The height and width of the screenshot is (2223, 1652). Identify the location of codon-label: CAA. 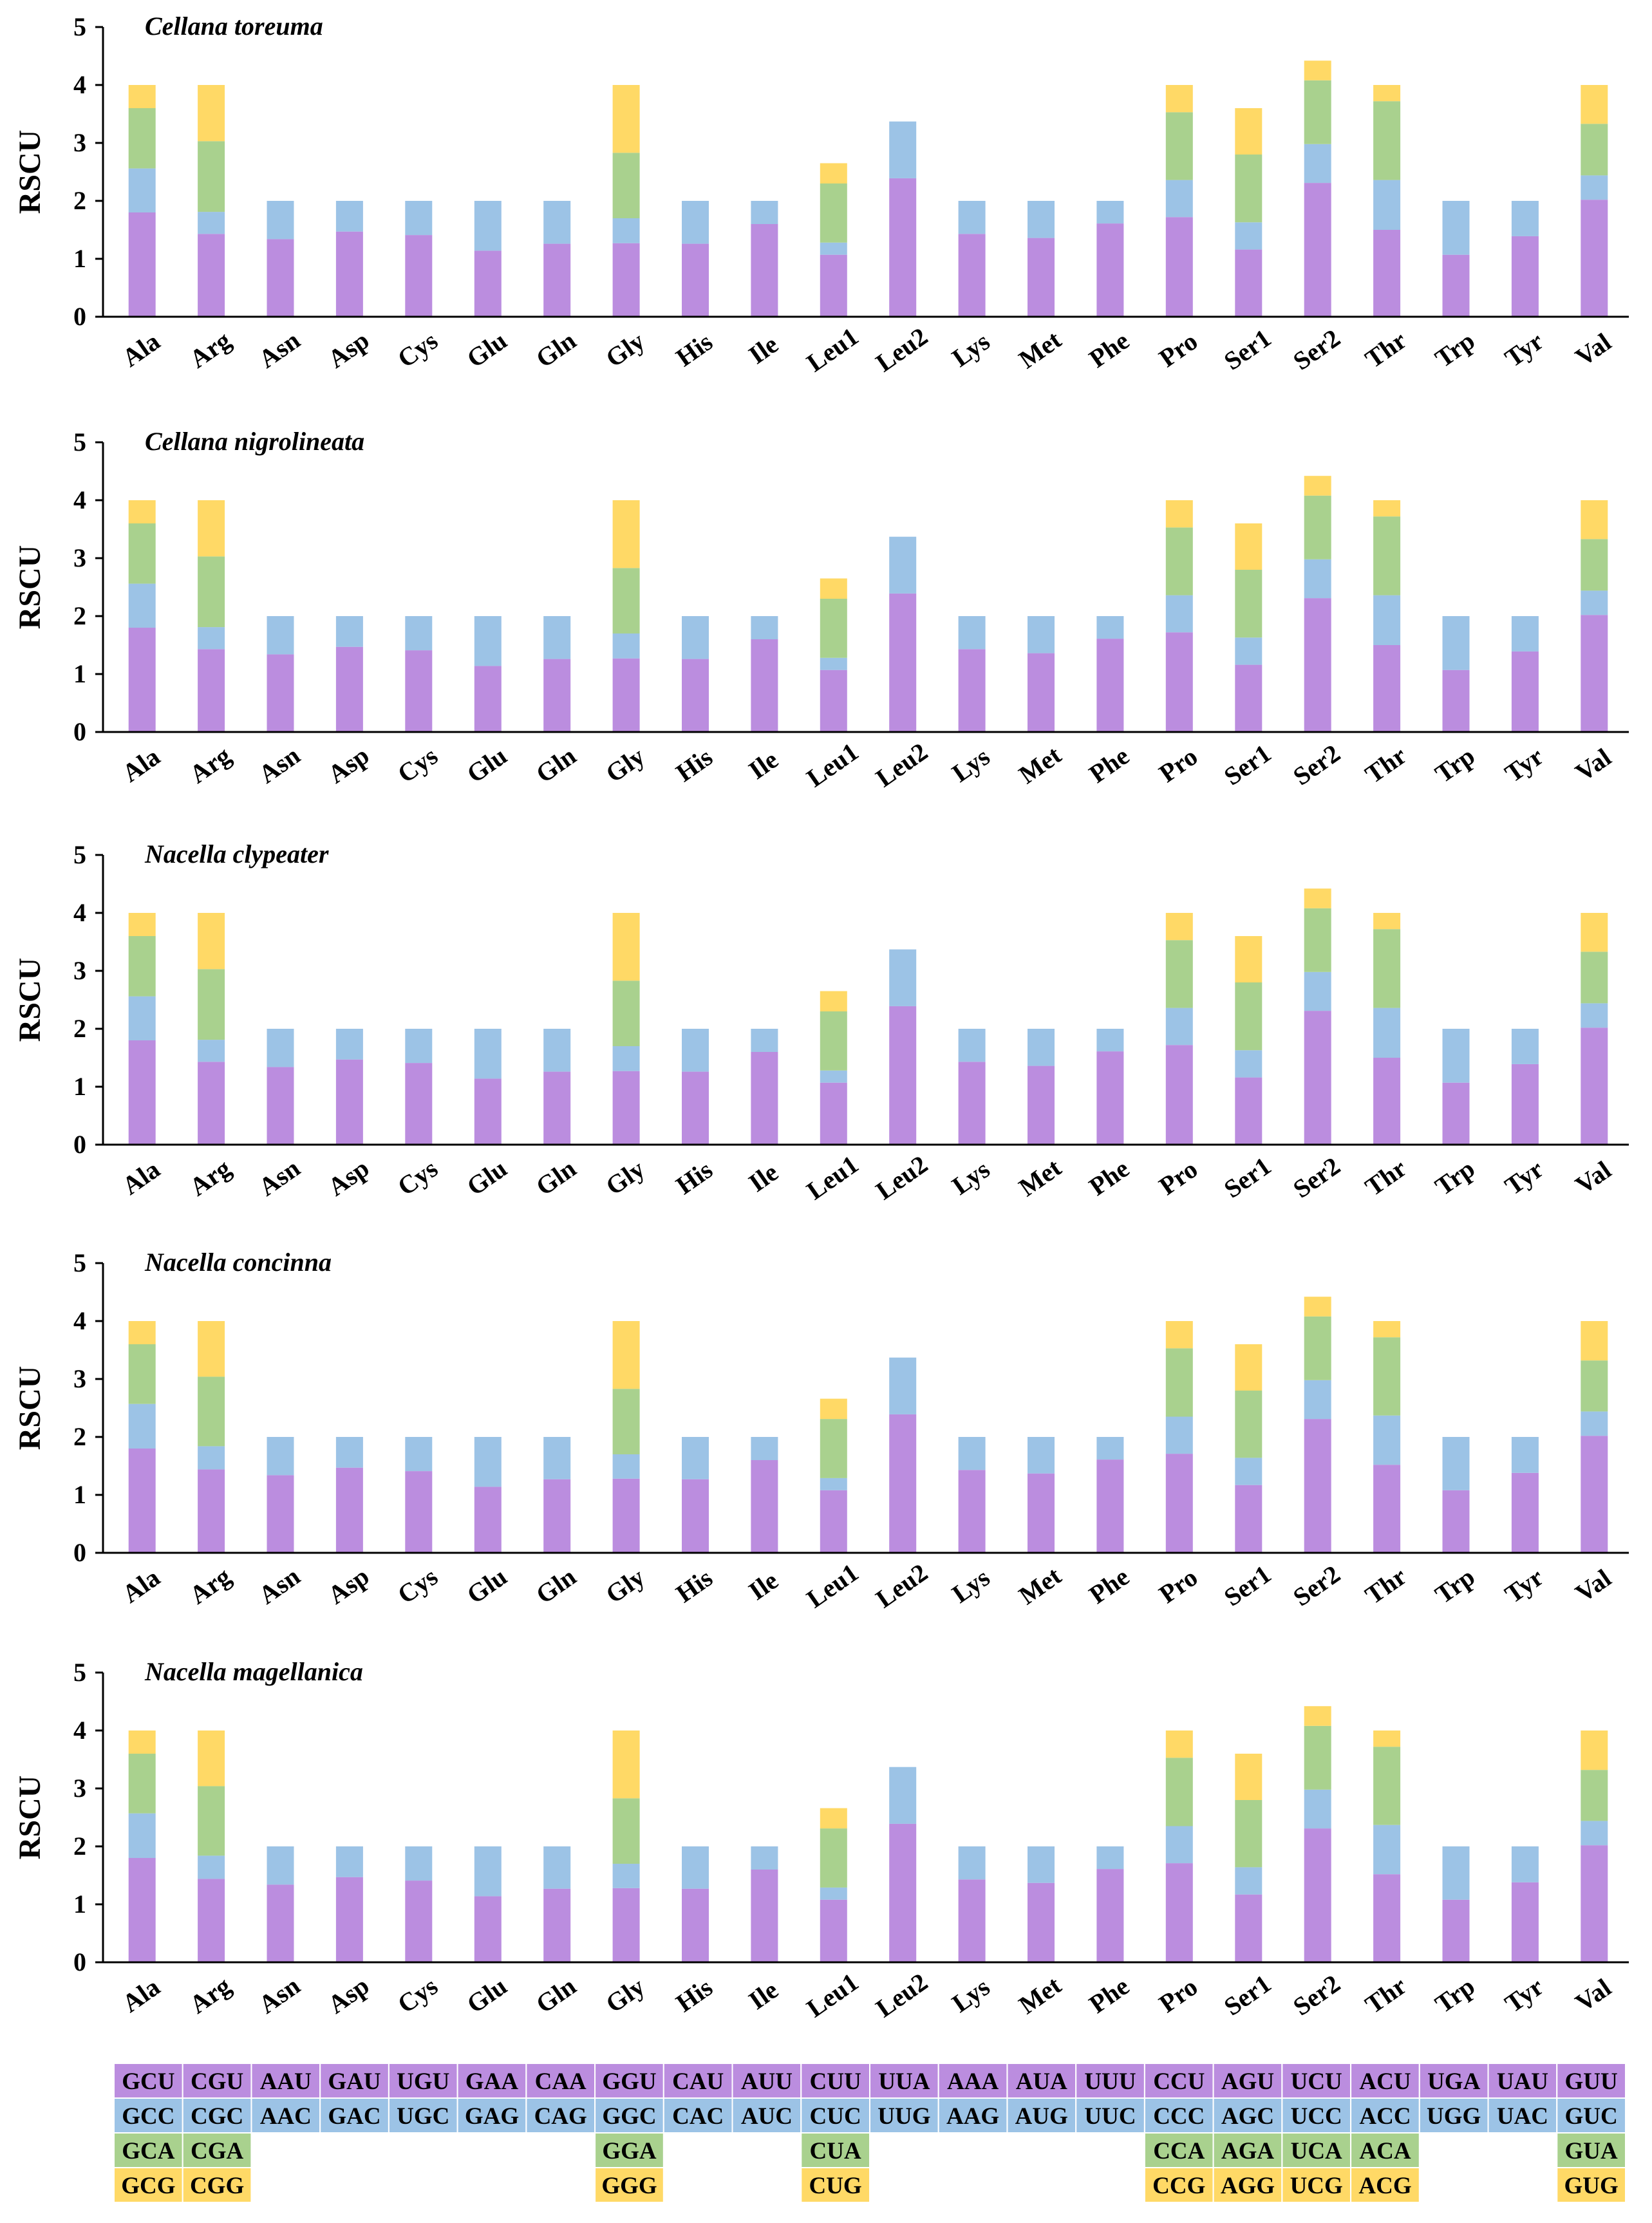
(561, 2081).